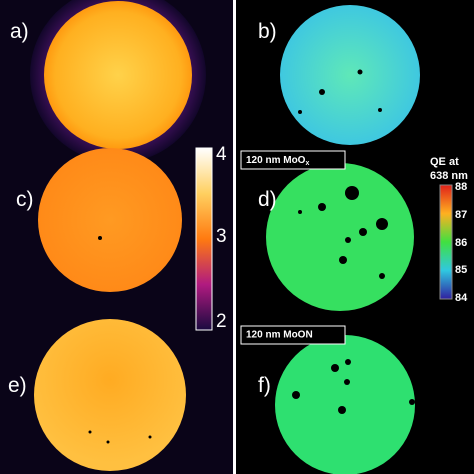  Describe the element at coordinates (204, 239) in the screenshot. I see `el-colorbar` at that location.